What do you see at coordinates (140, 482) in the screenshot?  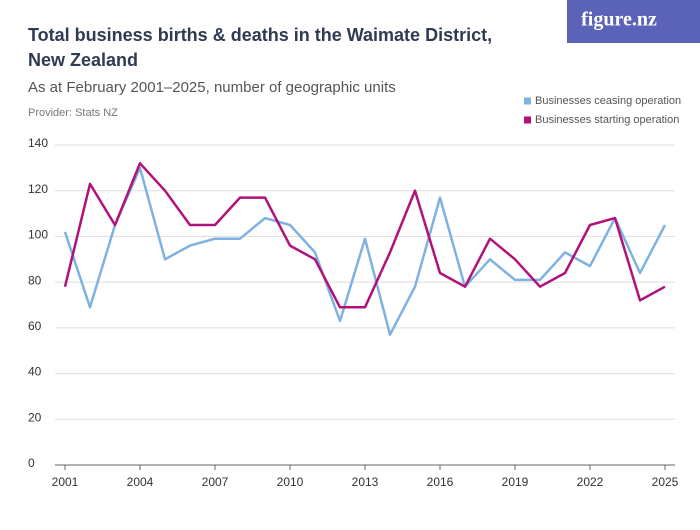 I see `x-tick-label: 2004` at bounding box center [140, 482].